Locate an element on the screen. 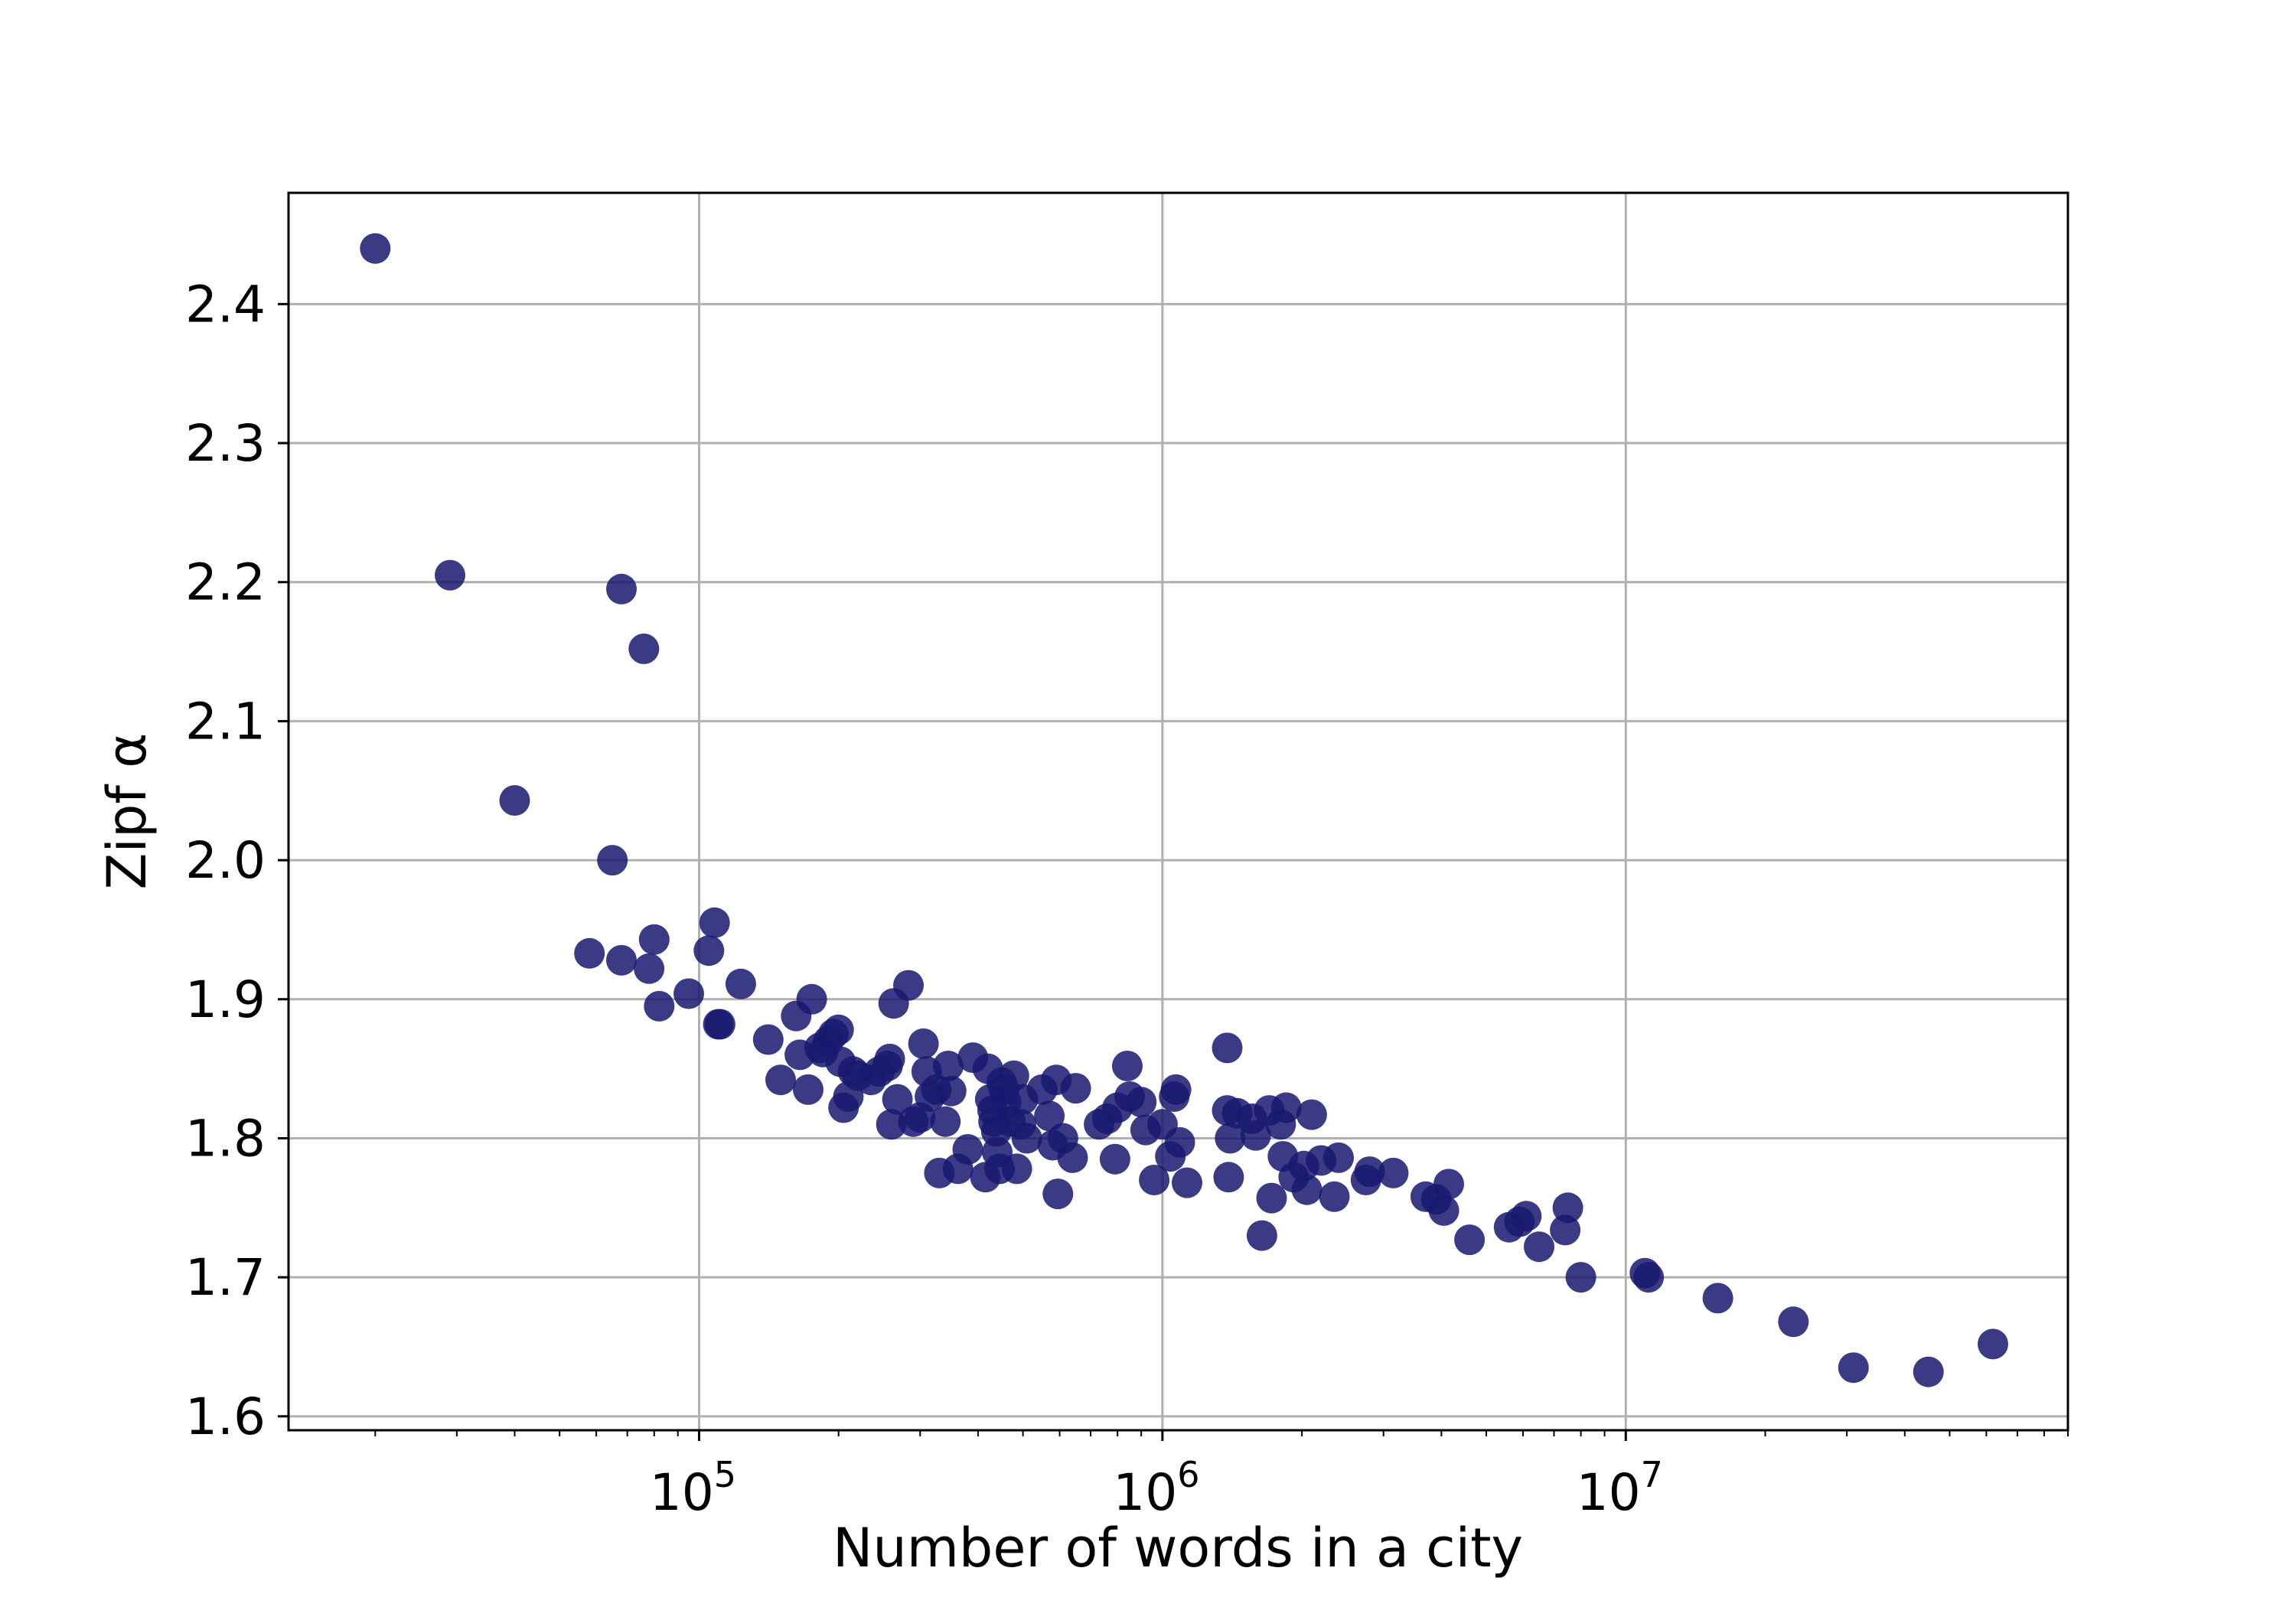 This screenshot has height=1607, width=2296. y-axis-label: Zipf α is located at coordinates (127, 811).